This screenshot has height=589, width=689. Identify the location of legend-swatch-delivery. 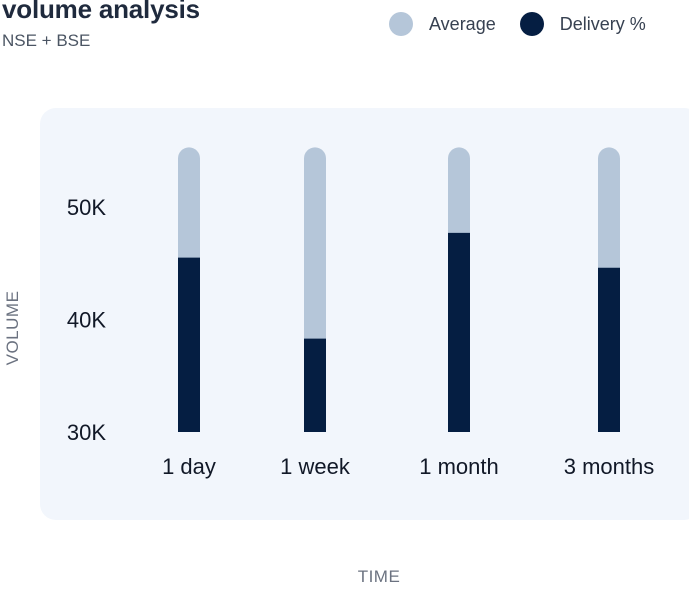
(531, 24).